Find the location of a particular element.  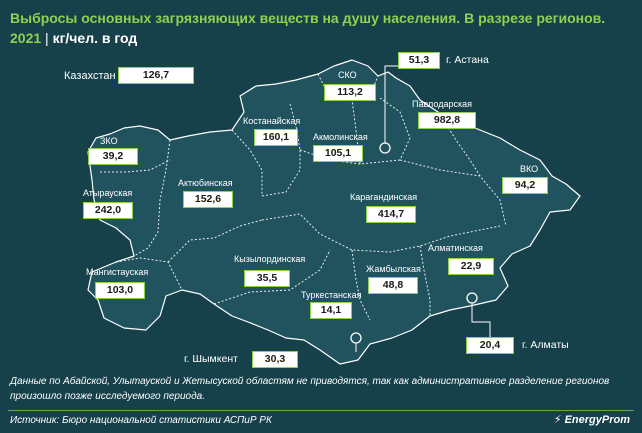

city-name-almaty: г. Алматы is located at coordinates (545, 345).